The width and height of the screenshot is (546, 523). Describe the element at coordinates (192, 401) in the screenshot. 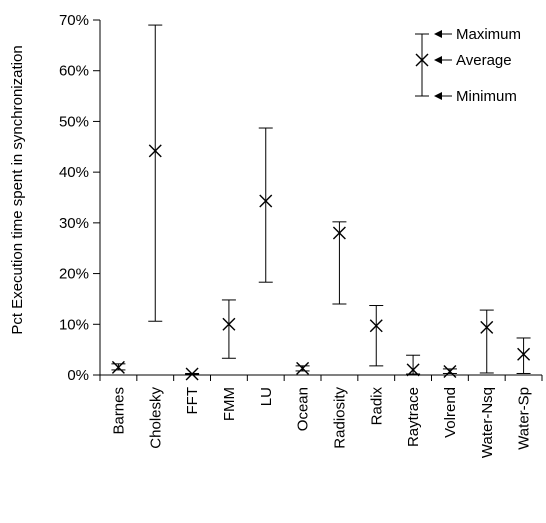

I see `x-tick-label: FFT` at that location.